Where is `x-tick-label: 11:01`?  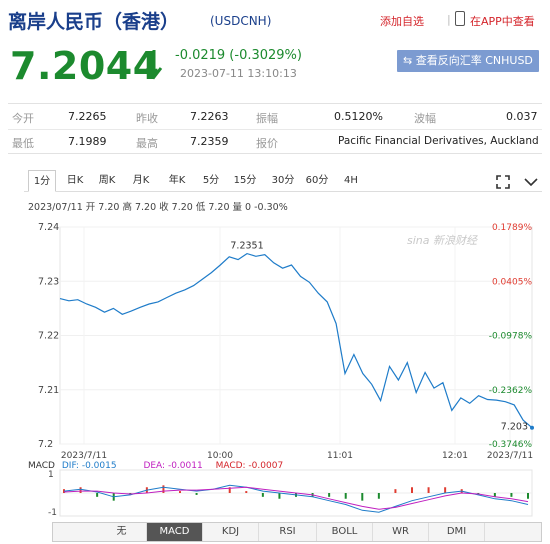 x-tick-label: 11:01 is located at coordinates (340, 456).